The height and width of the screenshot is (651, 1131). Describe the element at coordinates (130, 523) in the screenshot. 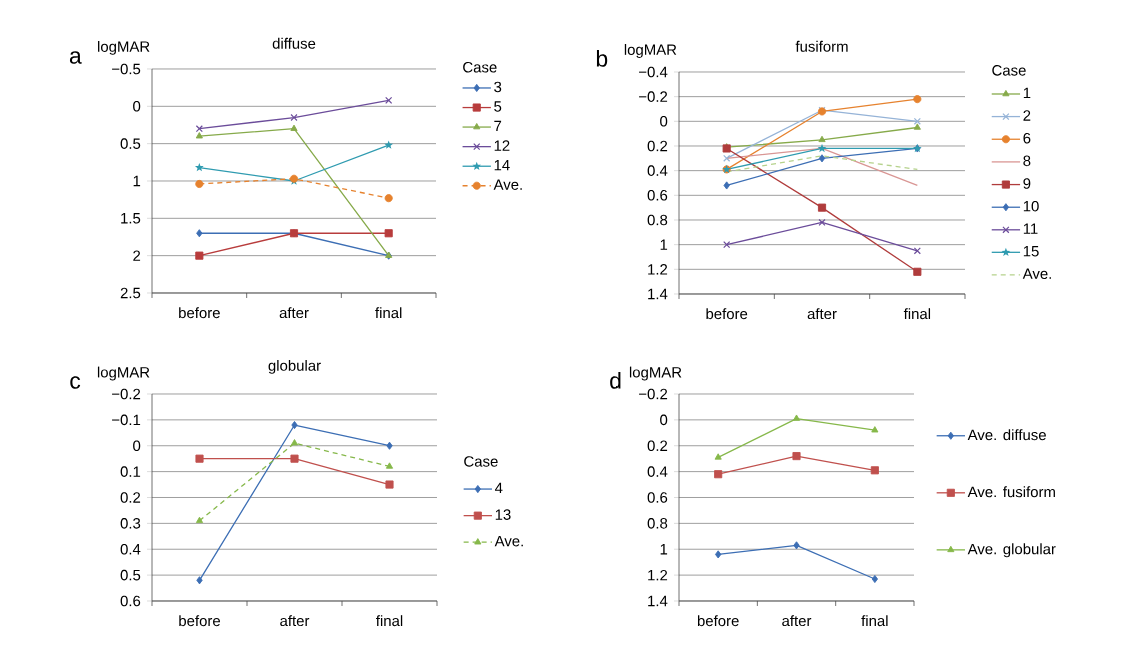

I see `y-tick-label: 0.3` at that location.